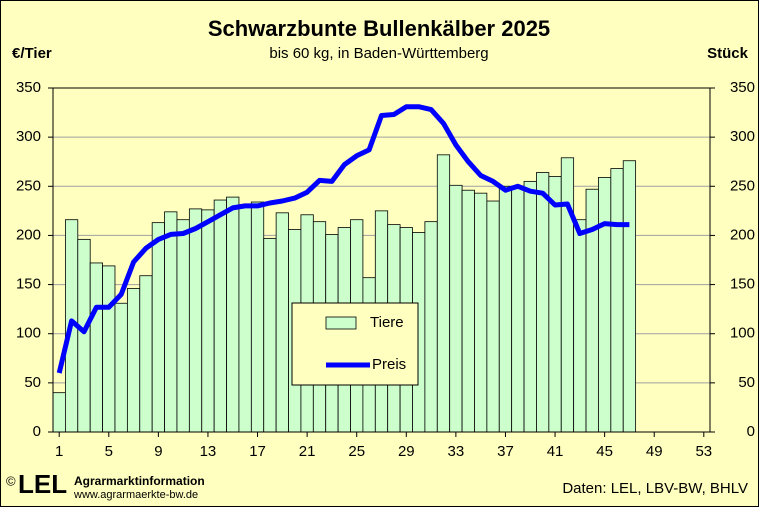 The image size is (759, 507). Describe the element at coordinates (389, 364) in the screenshot. I see `legend-label: Preis` at that location.